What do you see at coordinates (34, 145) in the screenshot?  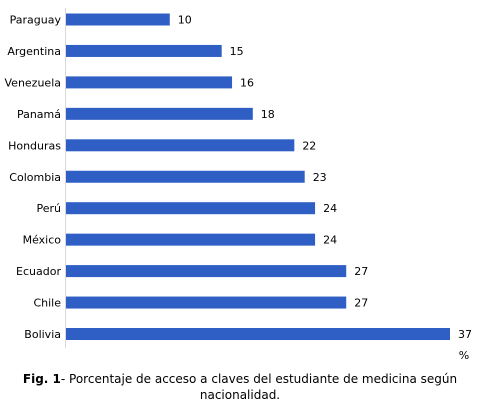 I see `category-label-4: Honduras` at bounding box center [34, 145].